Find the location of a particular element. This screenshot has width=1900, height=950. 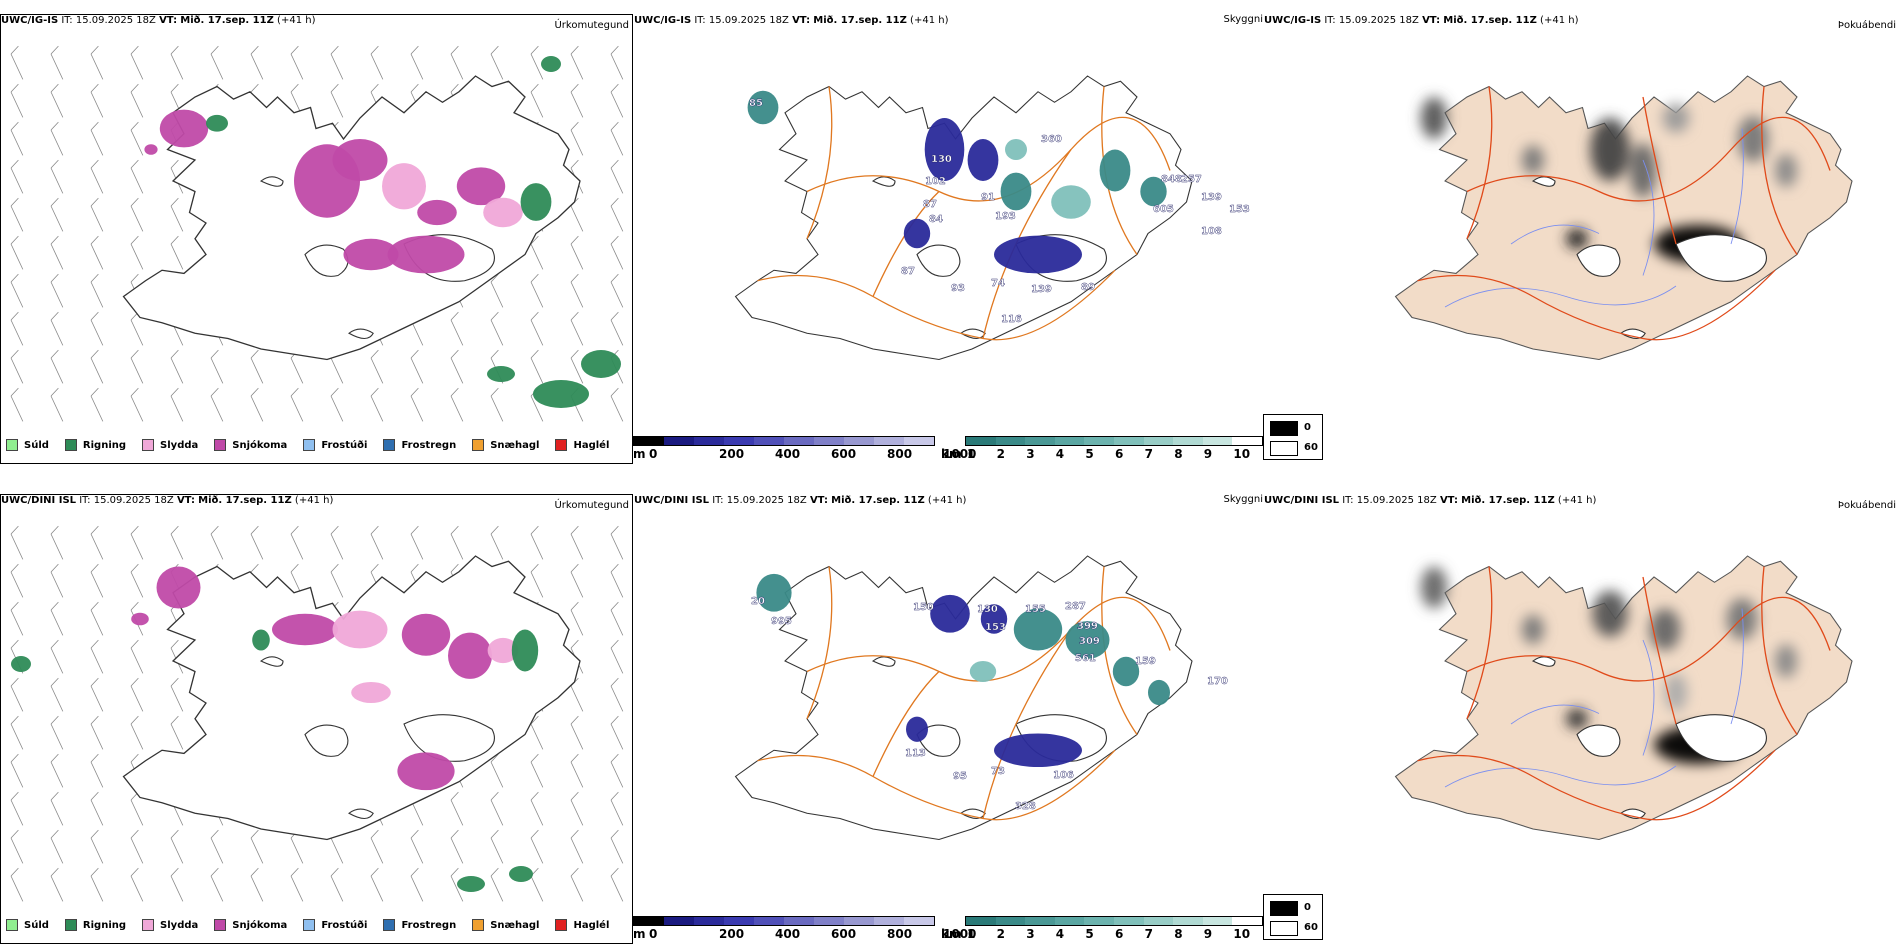

panel-title: Þokuábendi is located at coordinates (1866, 505).